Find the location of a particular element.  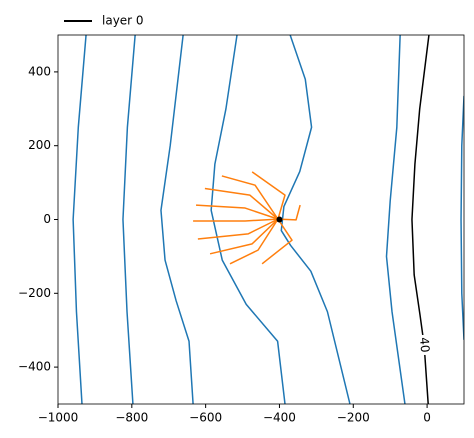

x-tick-label: 0 is located at coordinates (427, 418).